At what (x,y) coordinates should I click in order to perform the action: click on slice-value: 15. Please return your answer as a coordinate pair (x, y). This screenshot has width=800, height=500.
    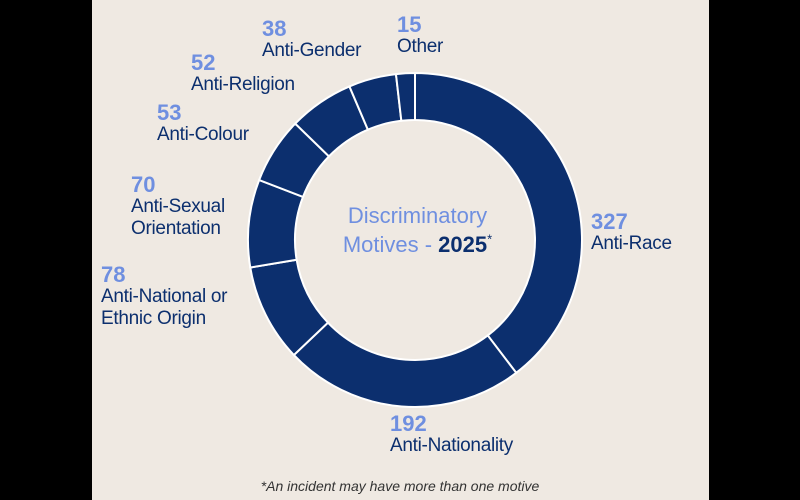
    Looking at the image, I should click on (409, 24).